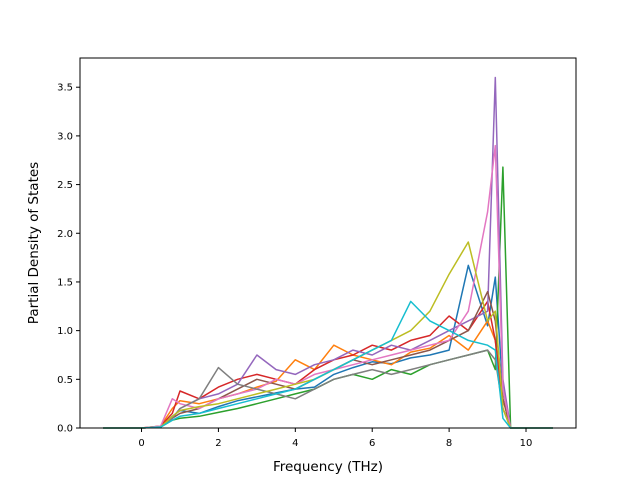 The image size is (640, 480). I want to click on y-tick-label: 1.0, so click(65, 331).